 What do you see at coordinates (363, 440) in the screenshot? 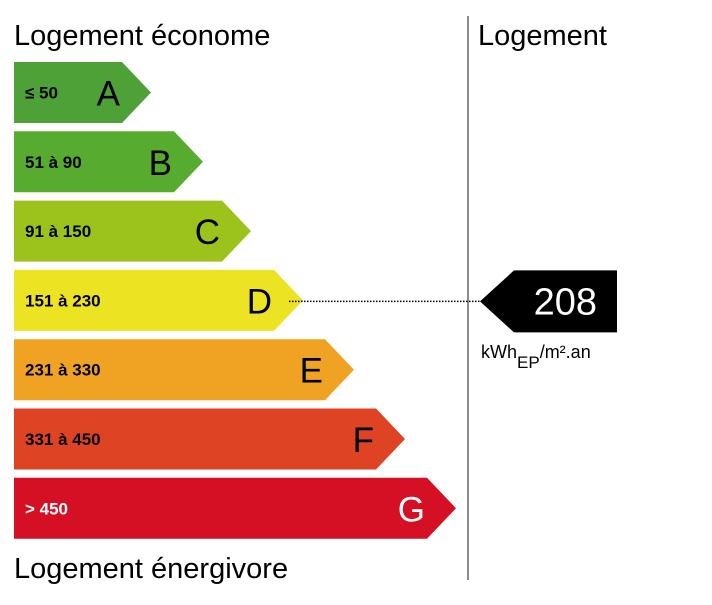
I see `class-letter-f: F` at bounding box center [363, 440].